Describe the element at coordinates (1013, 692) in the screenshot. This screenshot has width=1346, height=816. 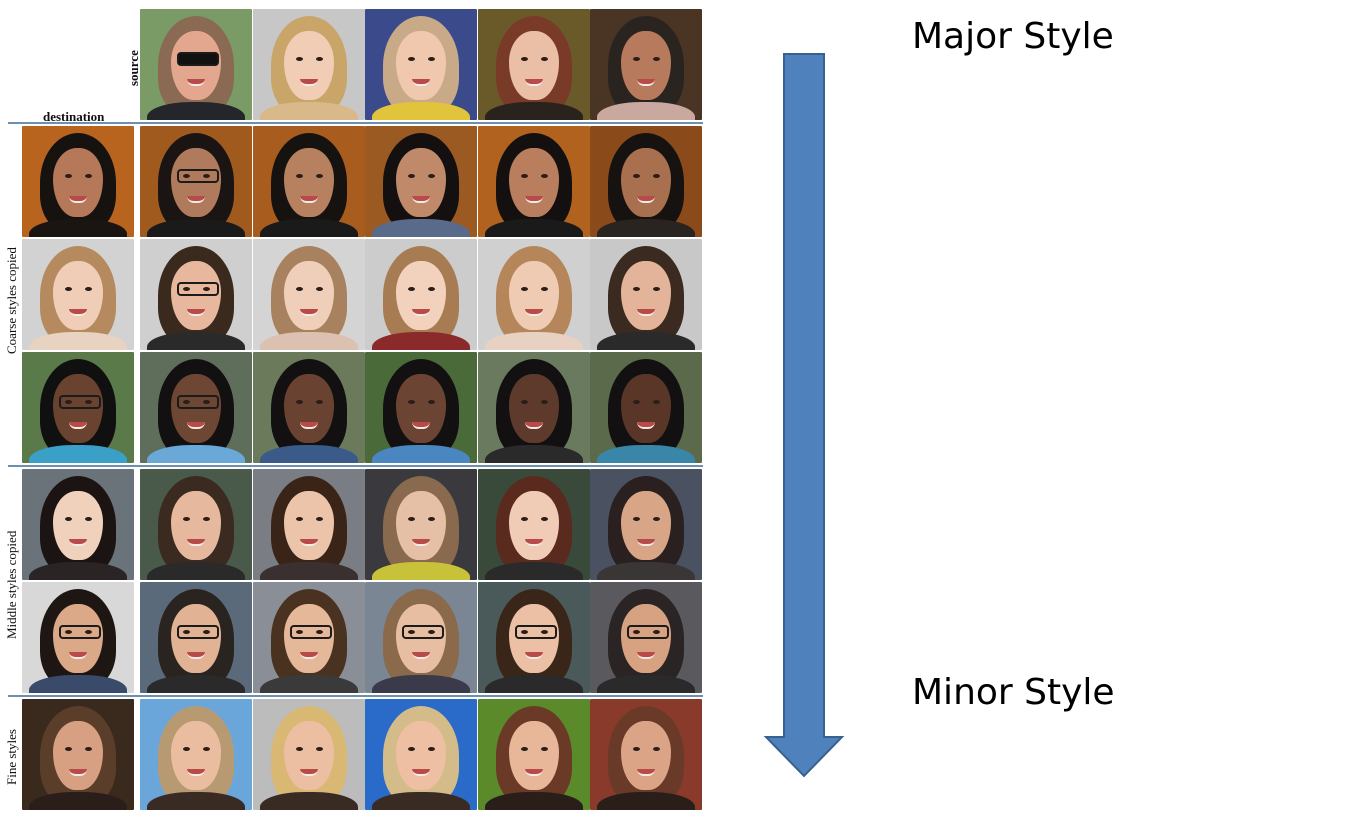
I see `minor-style-label: Minor Style` at that location.